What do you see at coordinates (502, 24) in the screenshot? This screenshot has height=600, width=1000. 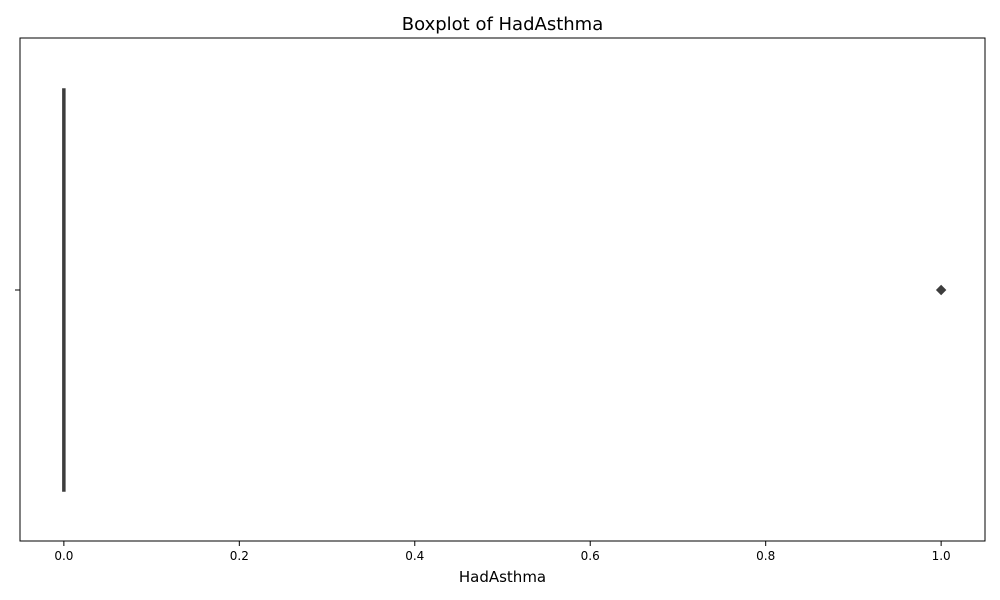 I see `chart-title: Boxplot of HadAsthma` at bounding box center [502, 24].